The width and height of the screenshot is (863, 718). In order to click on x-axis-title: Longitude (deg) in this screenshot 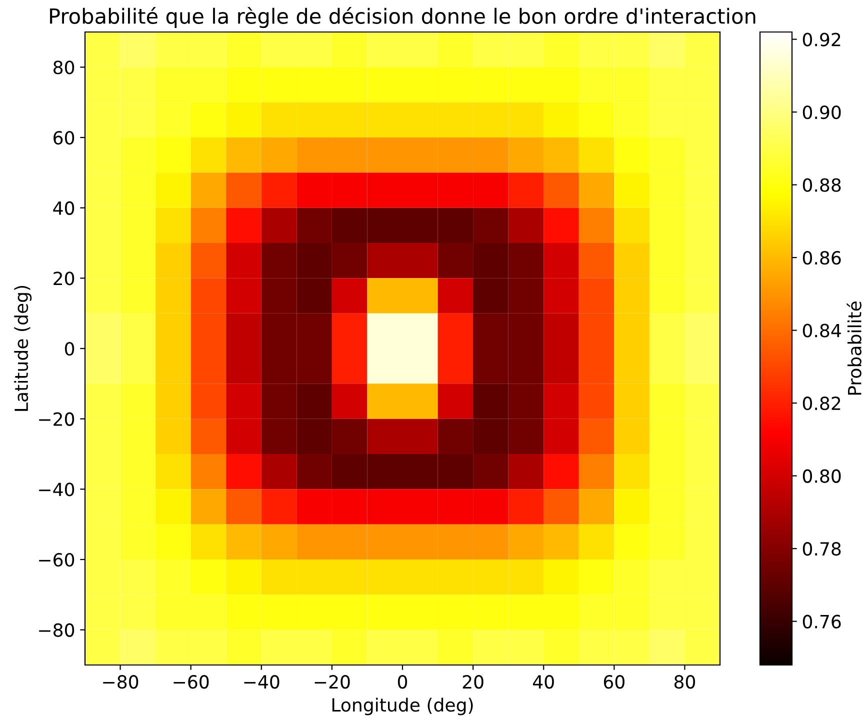, I will do `click(402, 707)`.